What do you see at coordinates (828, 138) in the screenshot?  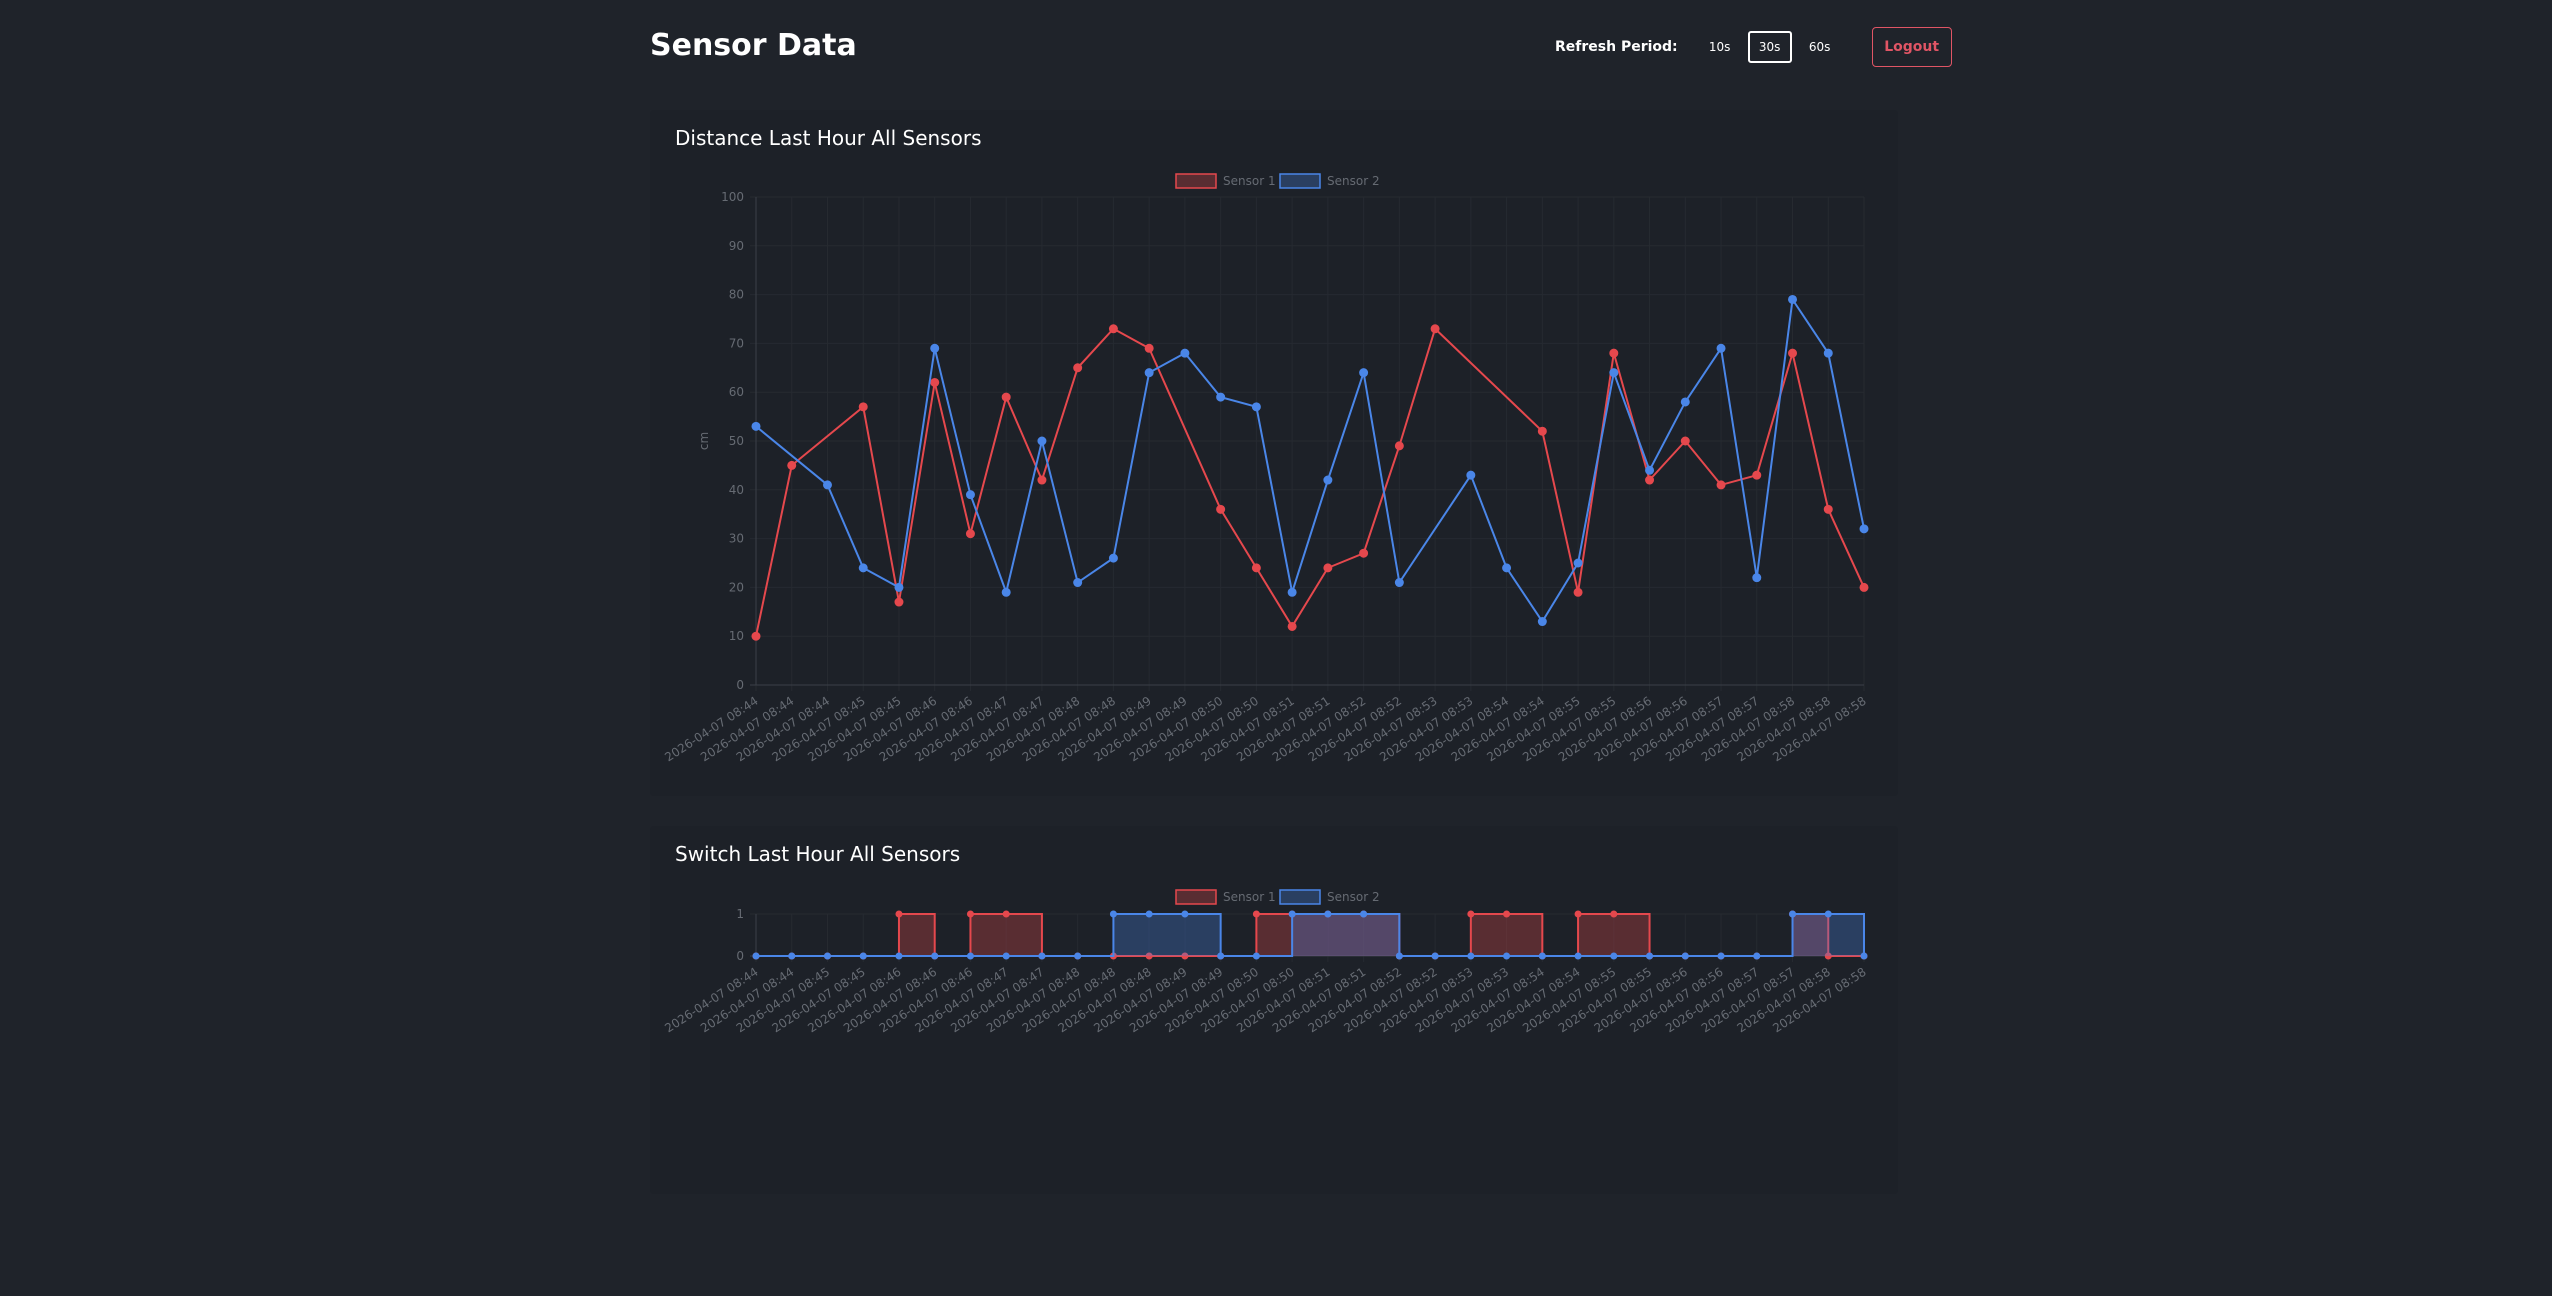 I see `distance-chart-title: Distance Last Hour All Sensors` at bounding box center [828, 138].